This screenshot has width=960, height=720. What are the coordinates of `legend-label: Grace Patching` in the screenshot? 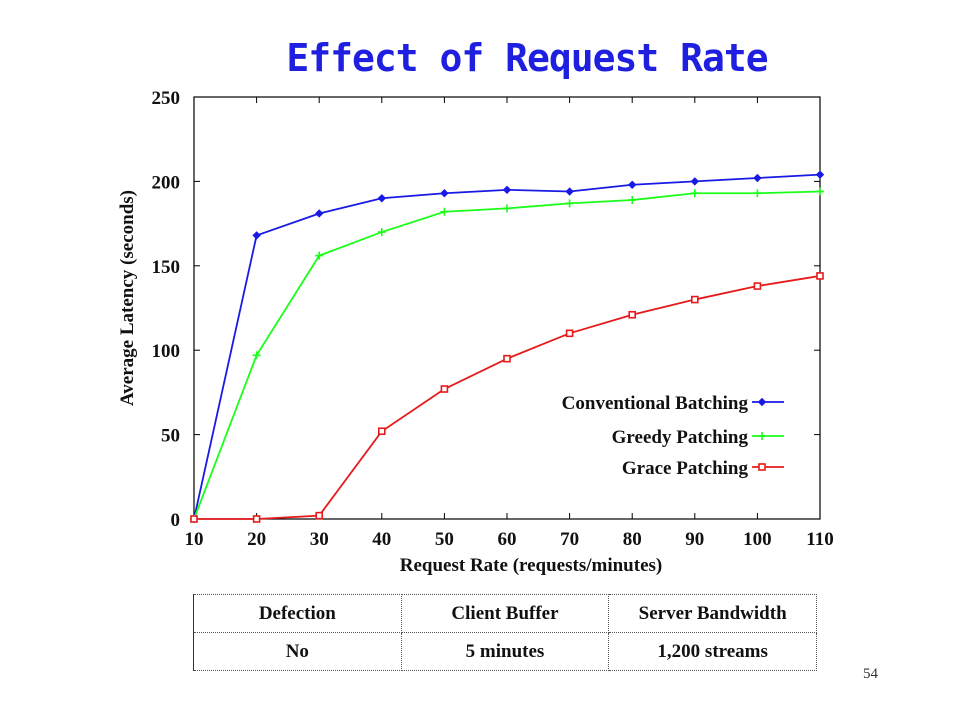 It's located at (685, 468).